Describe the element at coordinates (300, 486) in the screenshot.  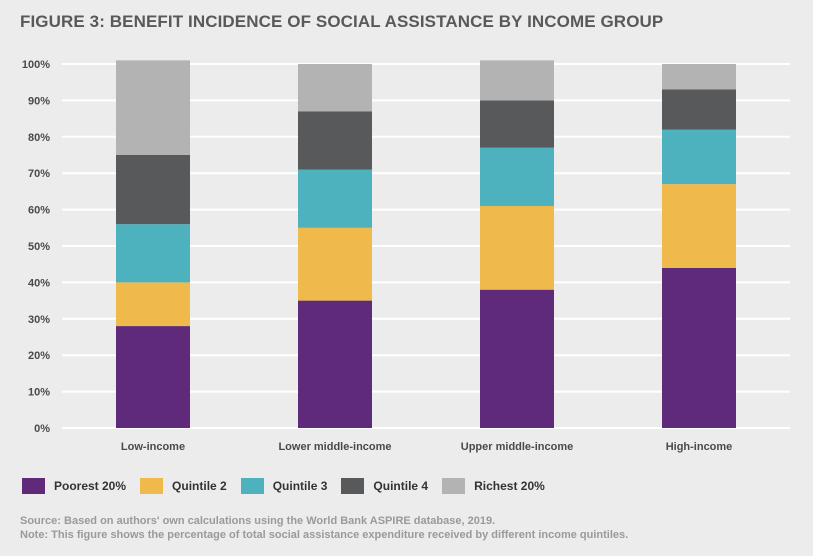
I see `legend-label: Quintile 3` at that location.